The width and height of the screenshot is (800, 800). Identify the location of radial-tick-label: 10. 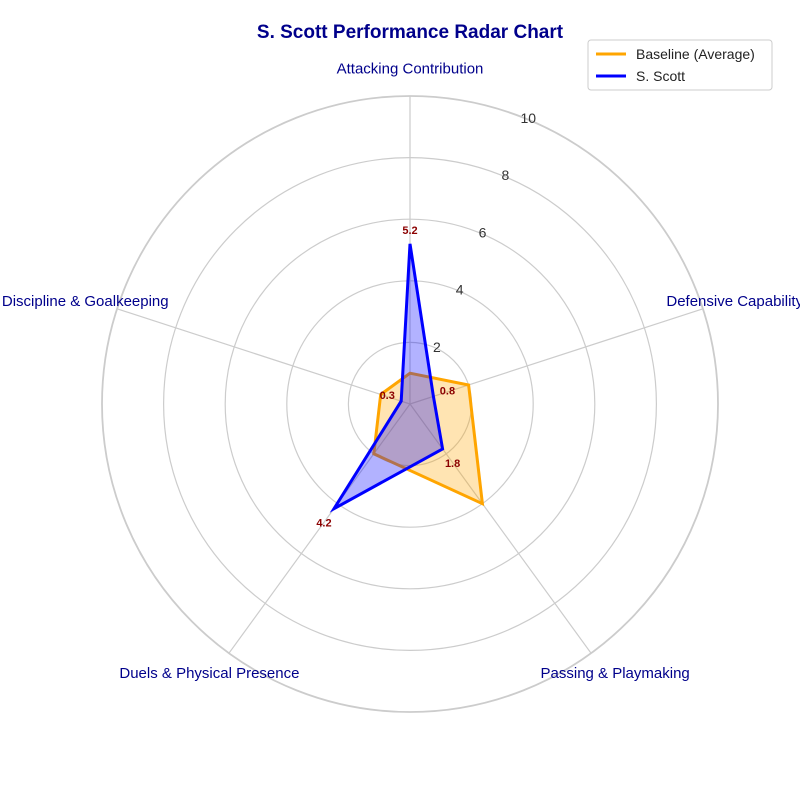
(528, 118).